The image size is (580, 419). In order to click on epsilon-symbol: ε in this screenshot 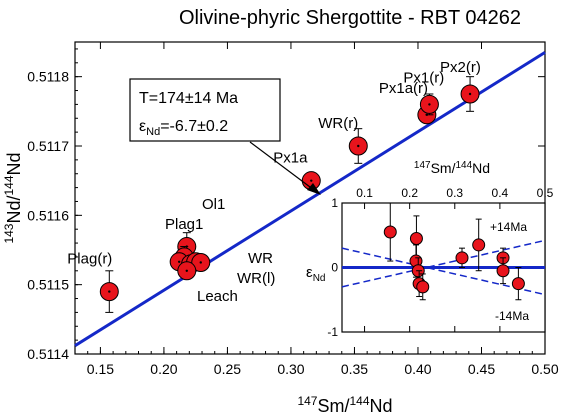, I will do `click(142, 126)`.